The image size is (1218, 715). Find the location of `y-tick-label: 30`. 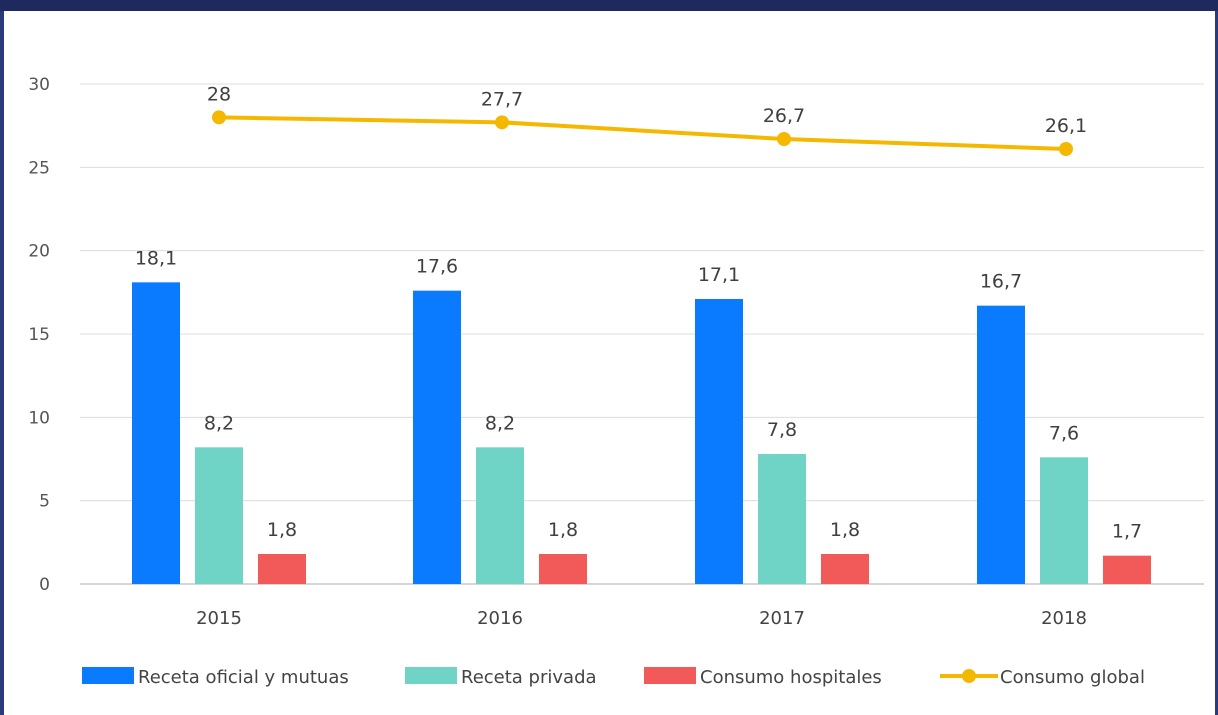

y-tick-label: 30 is located at coordinates (39, 85).